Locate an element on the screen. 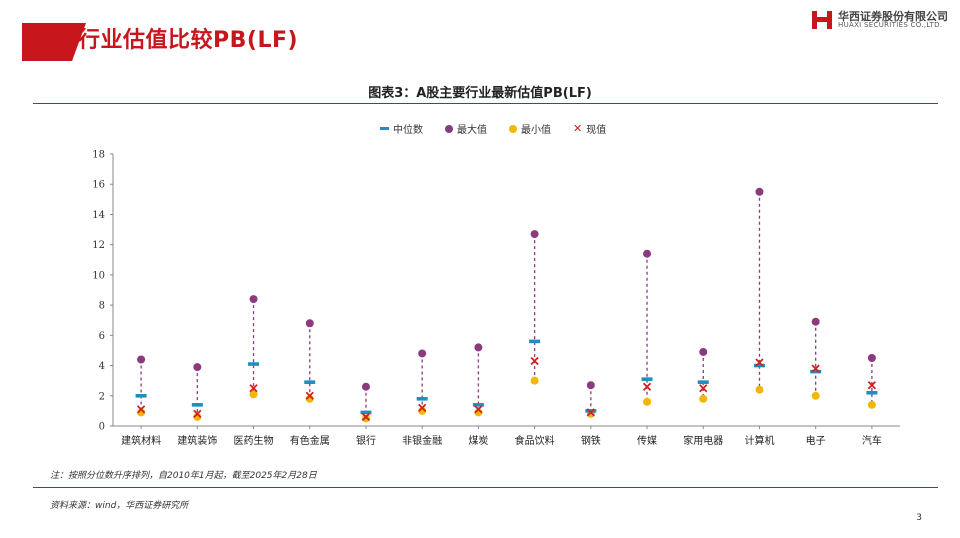  x-category-label: 建筑材料 is located at coordinates (141, 440).